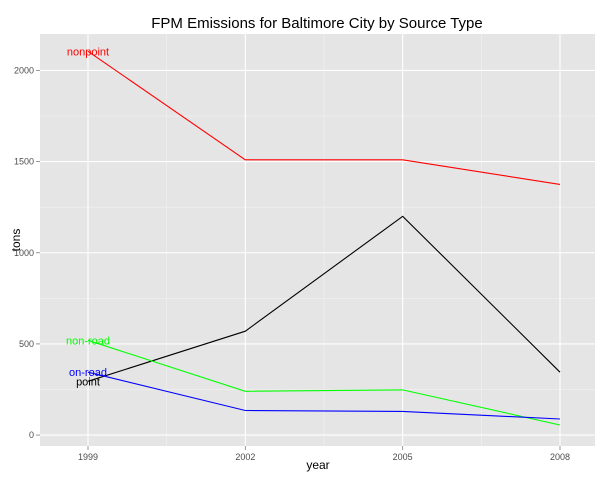 The width and height of the screenshot is (600, 480). What do you see at coordinates (16, 240) in the screenshot?
I see `y-axis-title: tons` at bounding box center [16, 240].